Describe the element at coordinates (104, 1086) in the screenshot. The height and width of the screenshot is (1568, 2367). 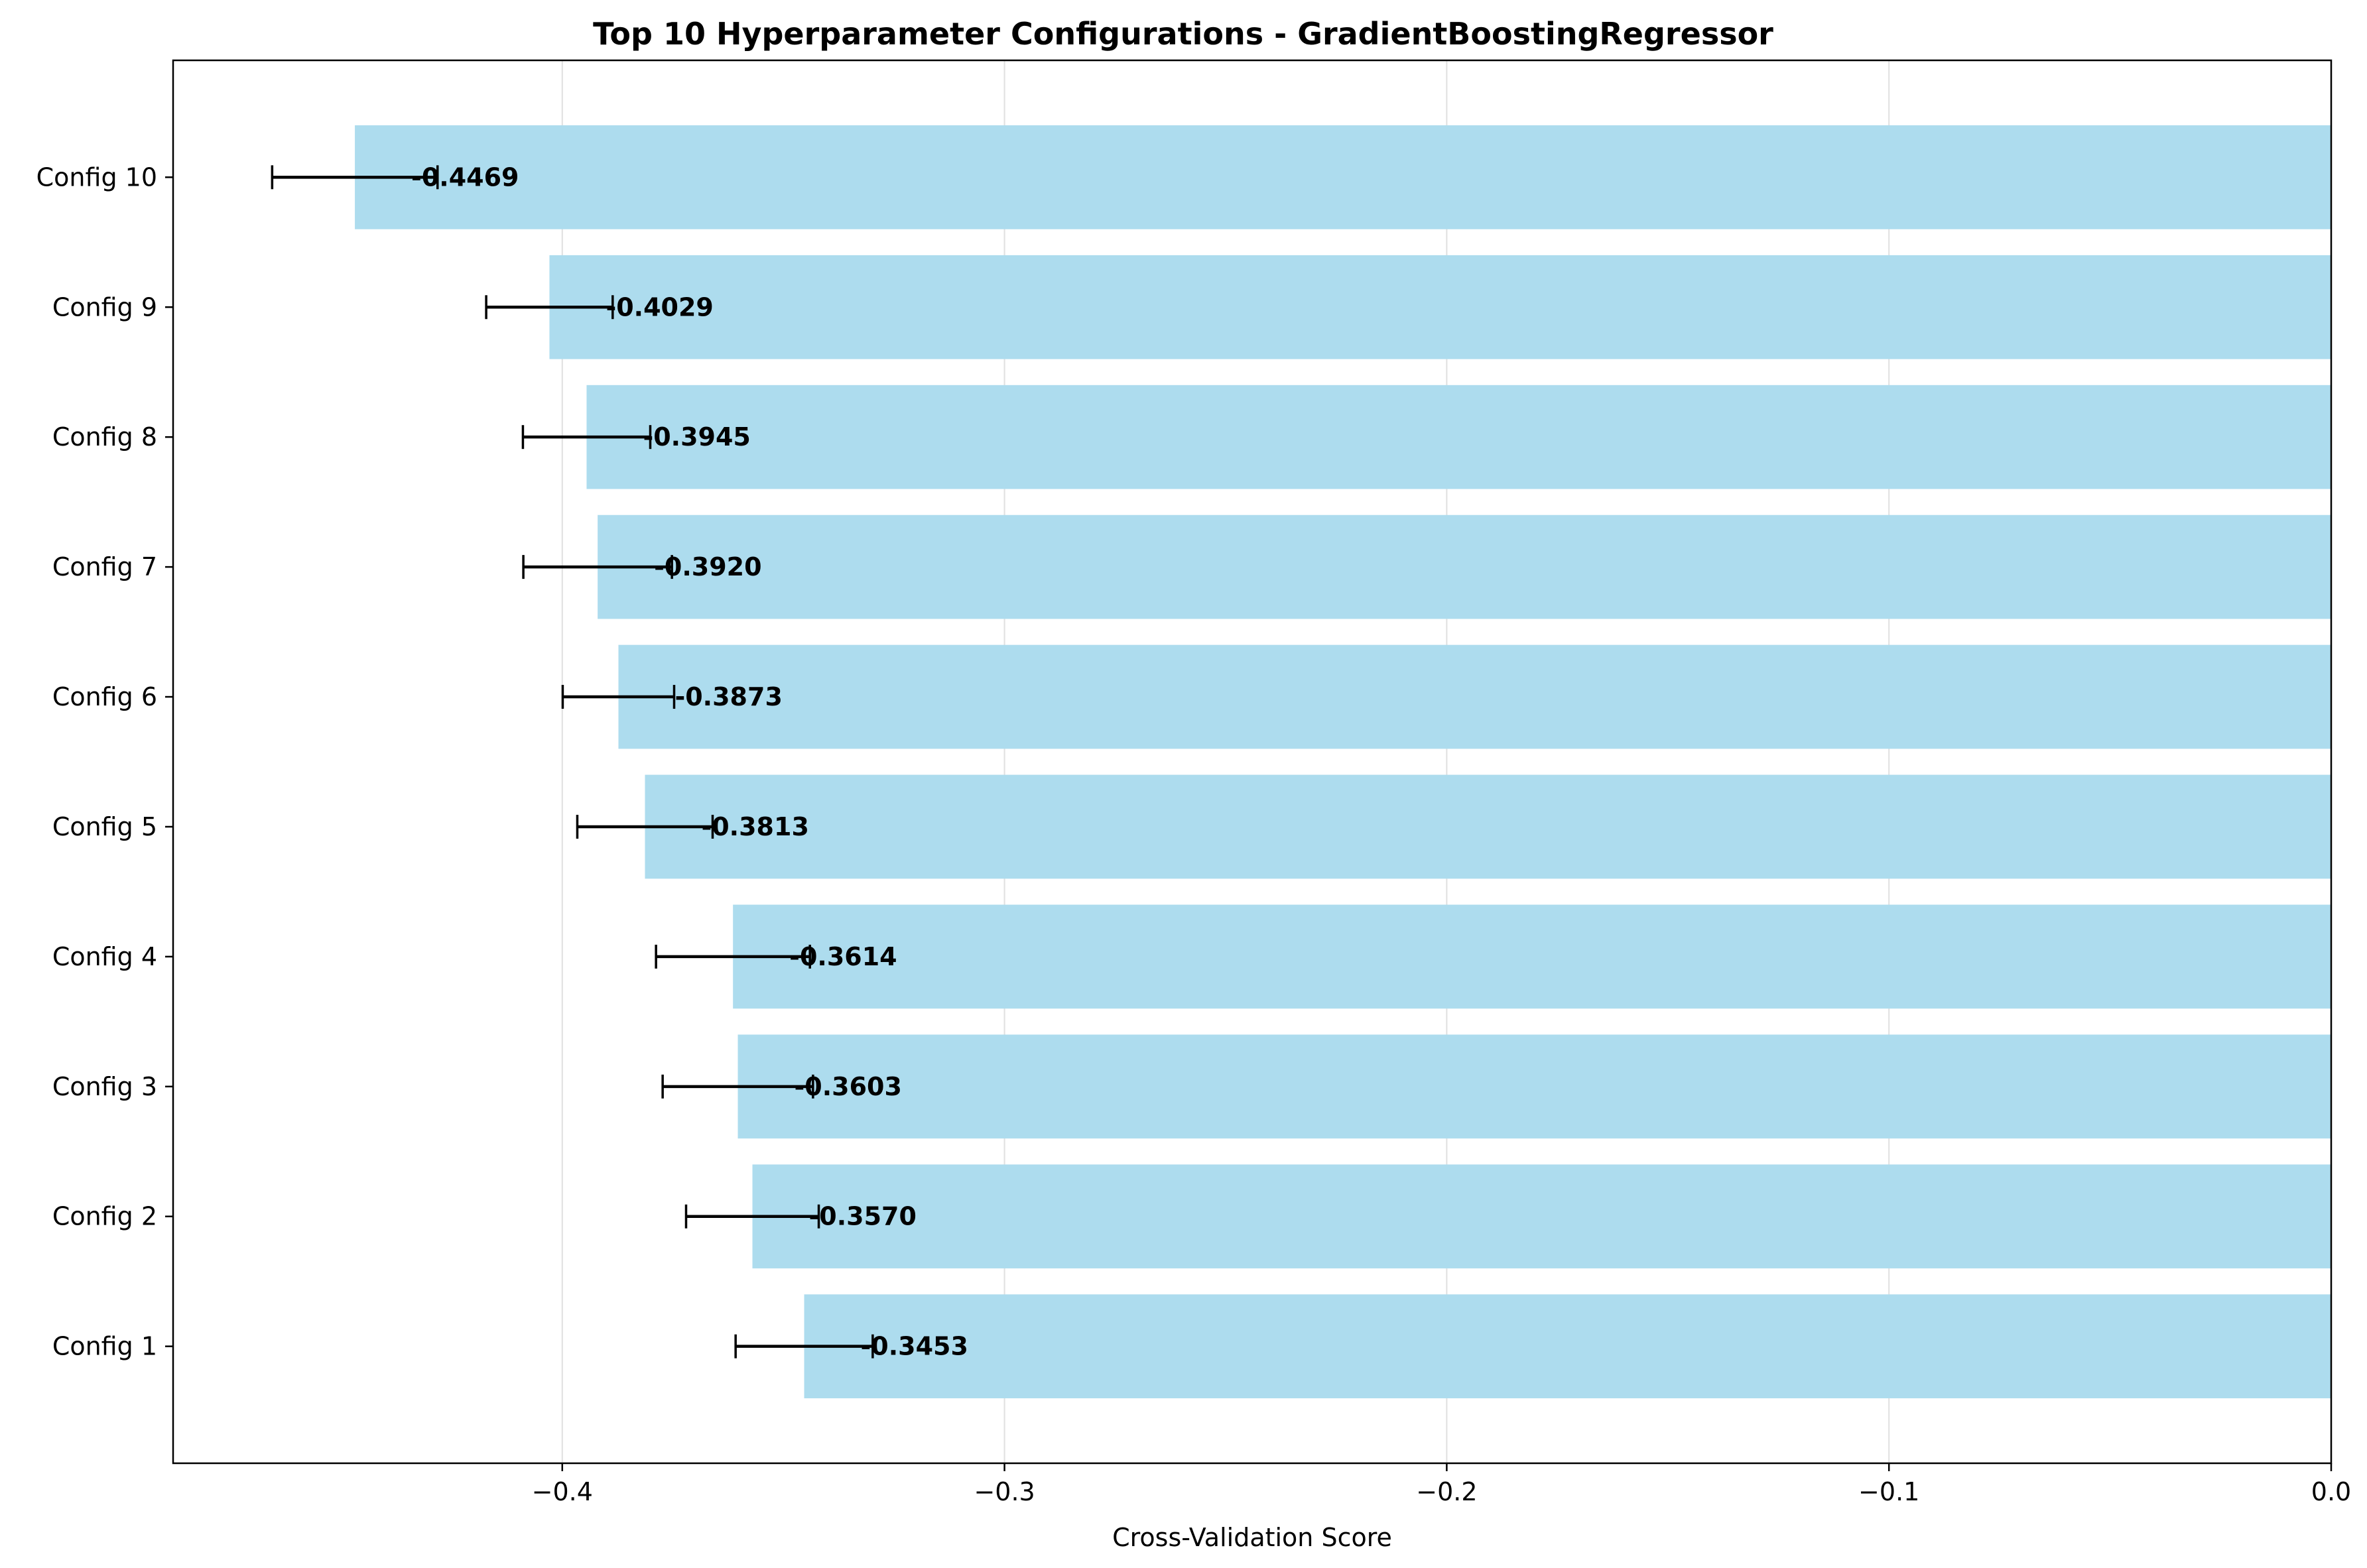
I see `y-tick-label: Config 3` at that location.